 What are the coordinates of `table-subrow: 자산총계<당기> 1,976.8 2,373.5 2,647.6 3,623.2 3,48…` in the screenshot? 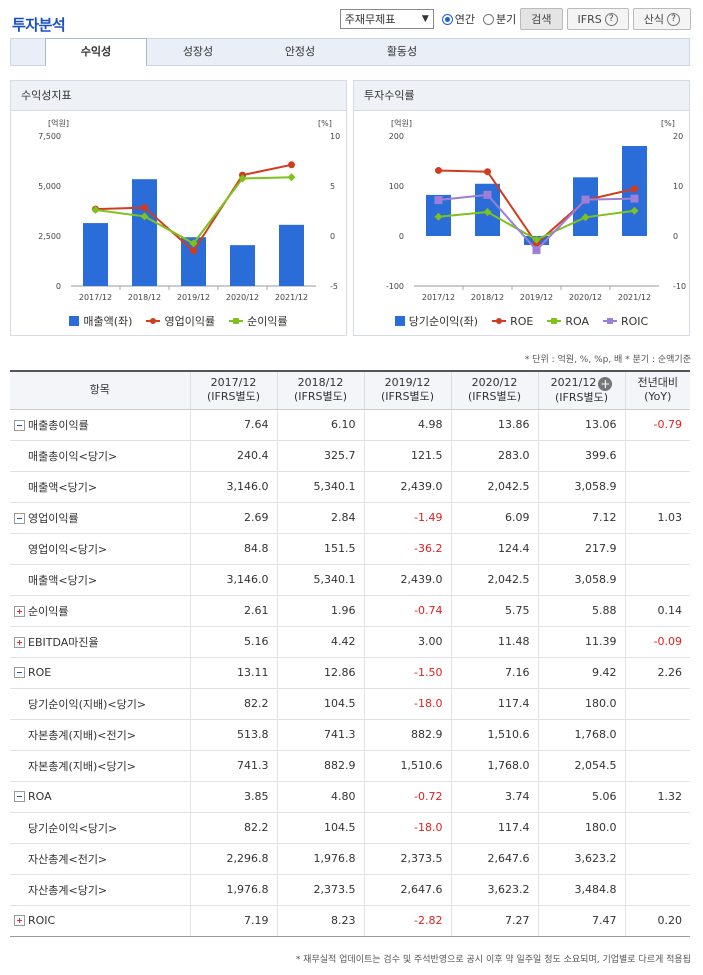 It's located at (350, 890).